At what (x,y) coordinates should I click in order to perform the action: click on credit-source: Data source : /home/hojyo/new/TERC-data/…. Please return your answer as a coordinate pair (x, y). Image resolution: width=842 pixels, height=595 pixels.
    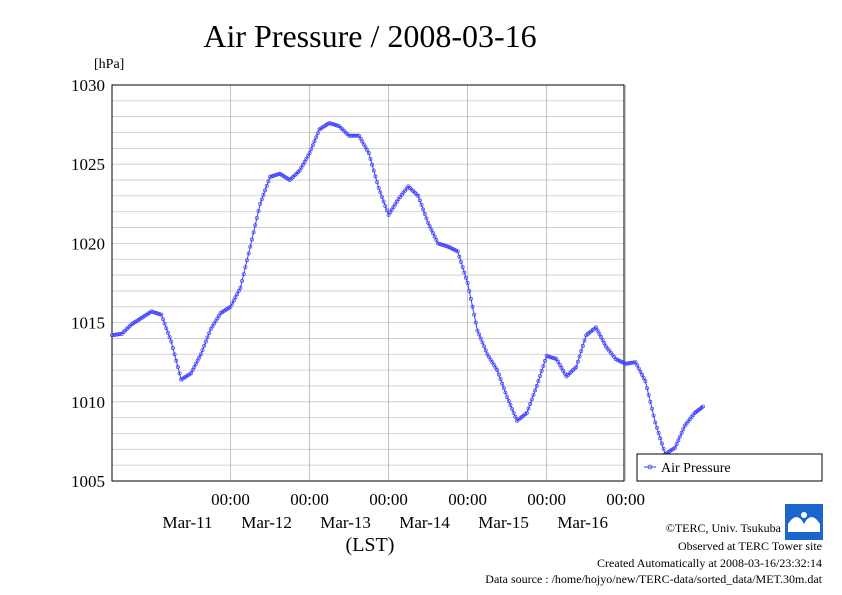
    Looking at the image, I should click on (653, 579).